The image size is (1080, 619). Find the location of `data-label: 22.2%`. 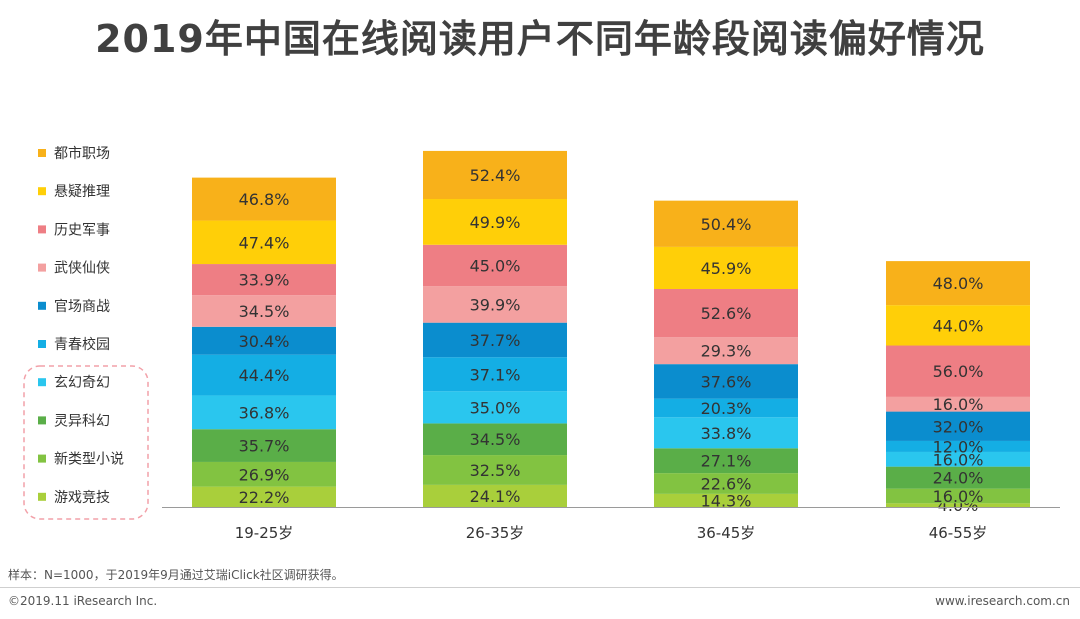

data-label: 22.2% is located at coordinates (264, 497).